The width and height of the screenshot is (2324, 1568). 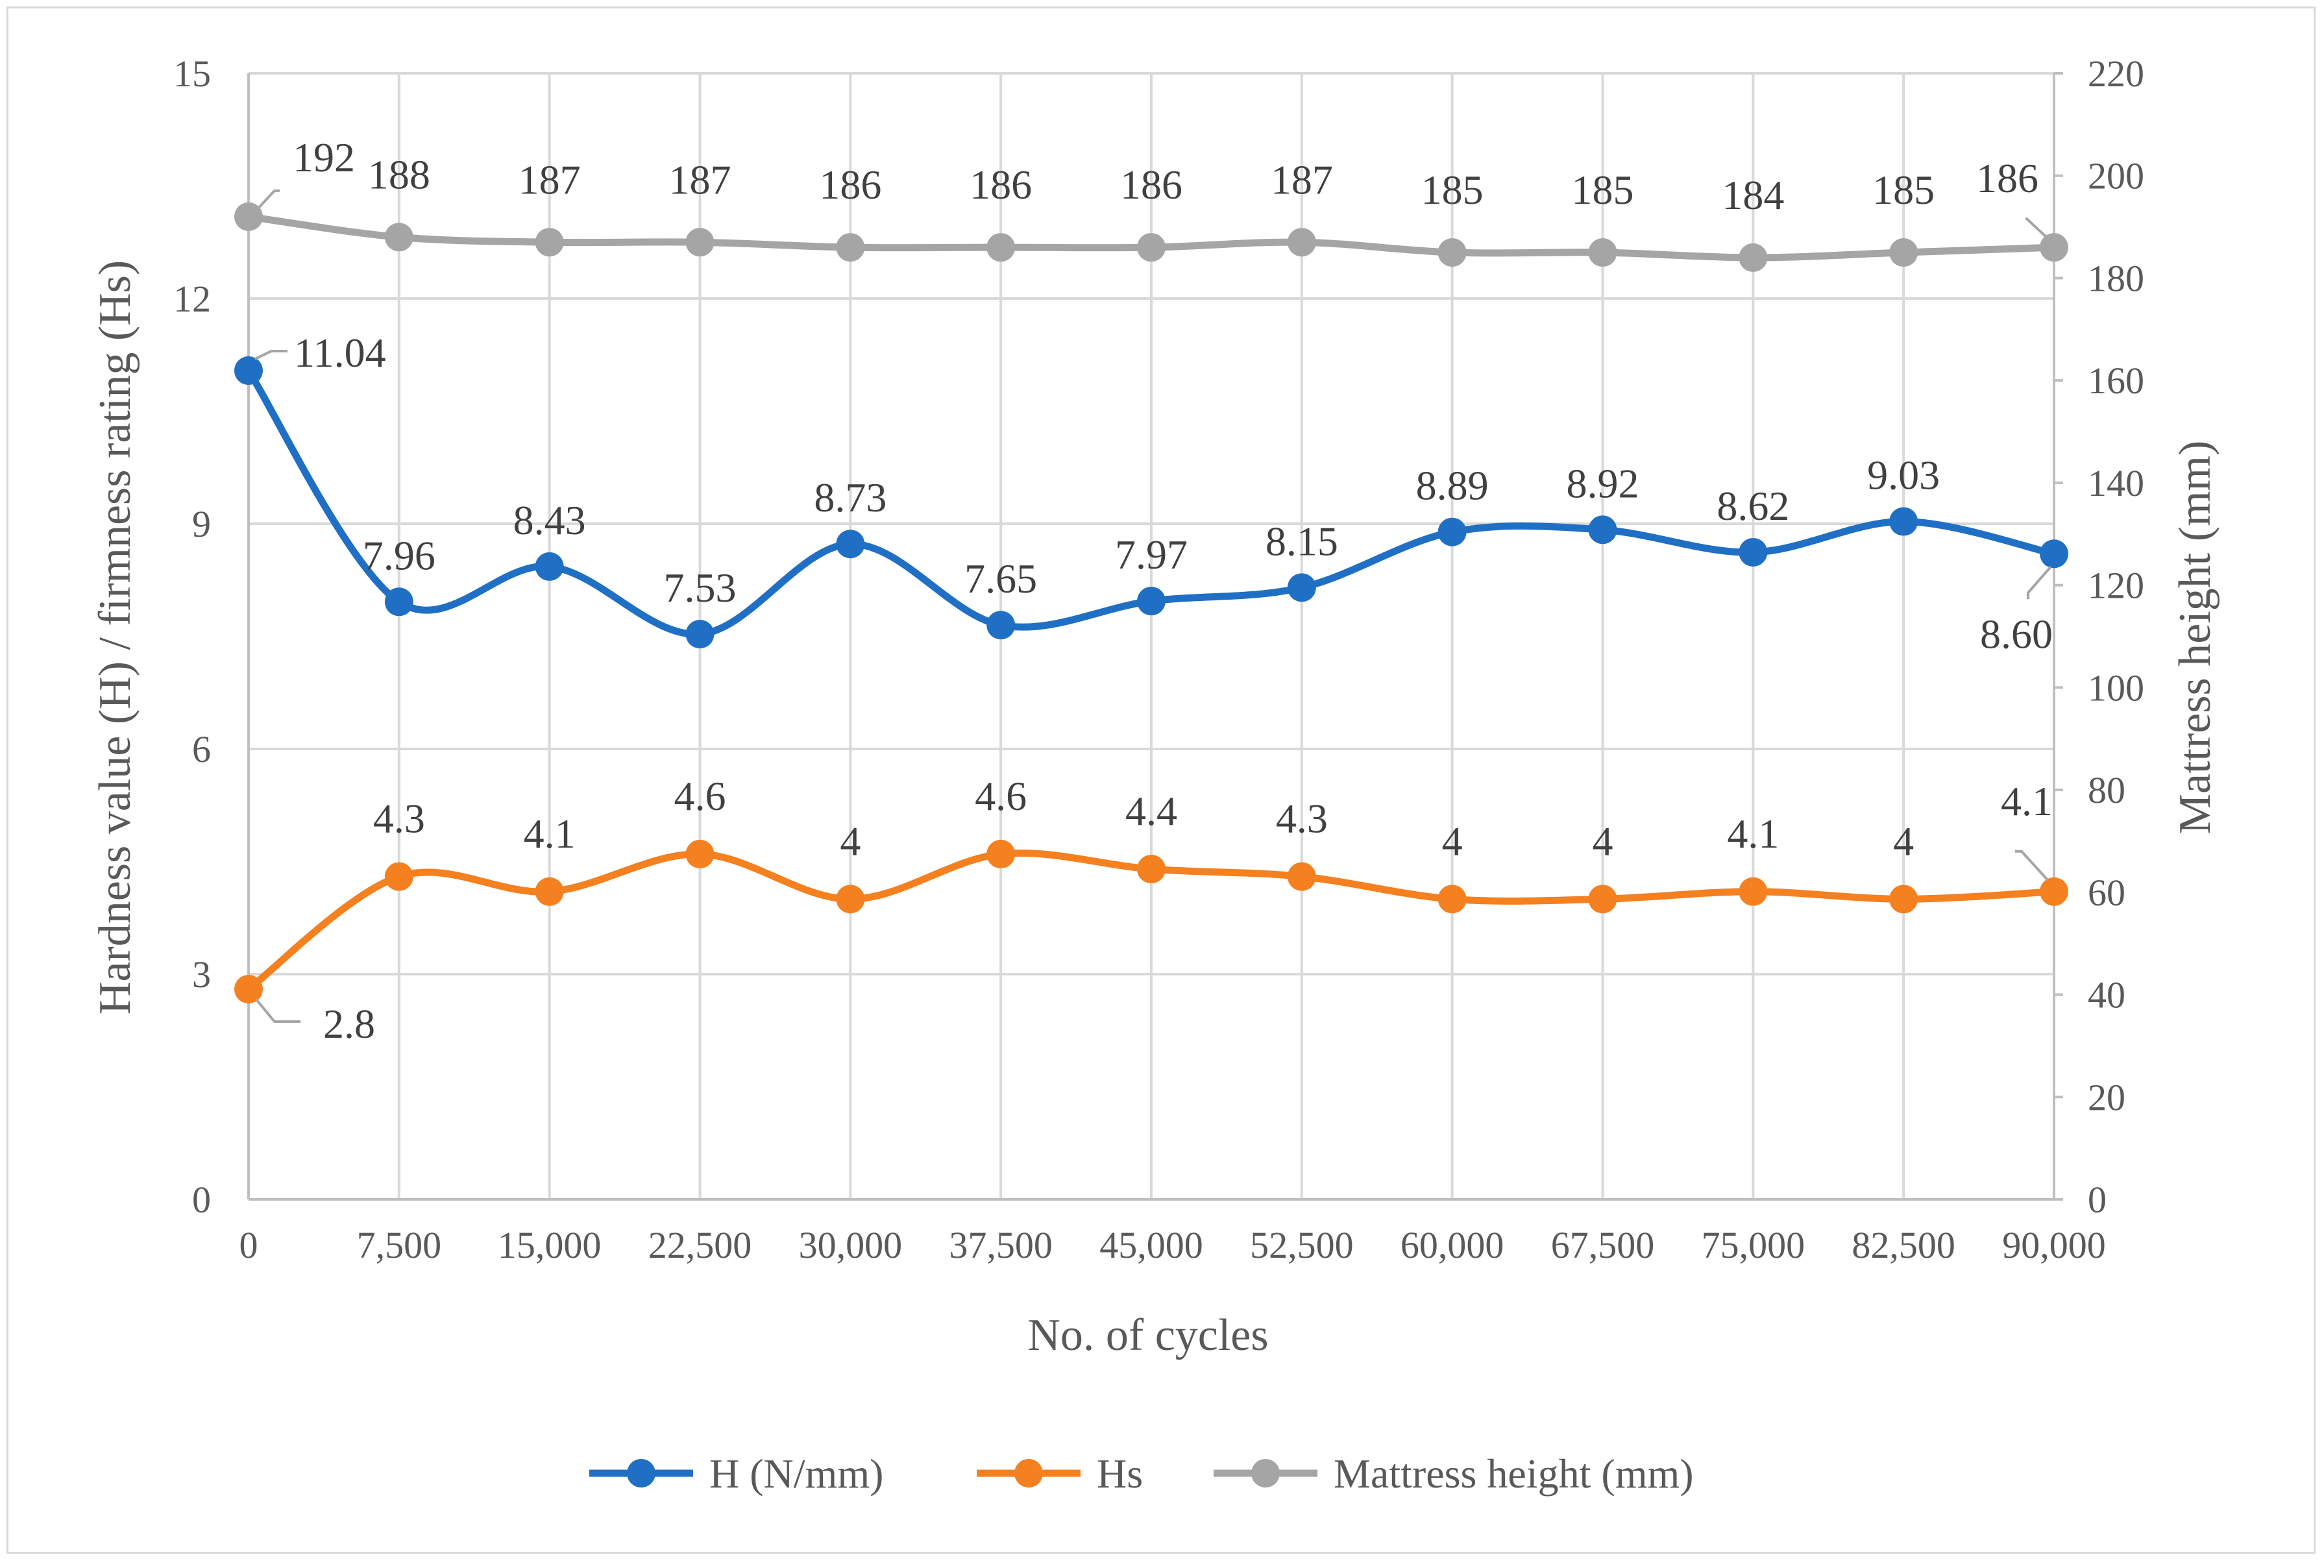 I want to click on data-label: 8.15, so click(x=1302, y=541).